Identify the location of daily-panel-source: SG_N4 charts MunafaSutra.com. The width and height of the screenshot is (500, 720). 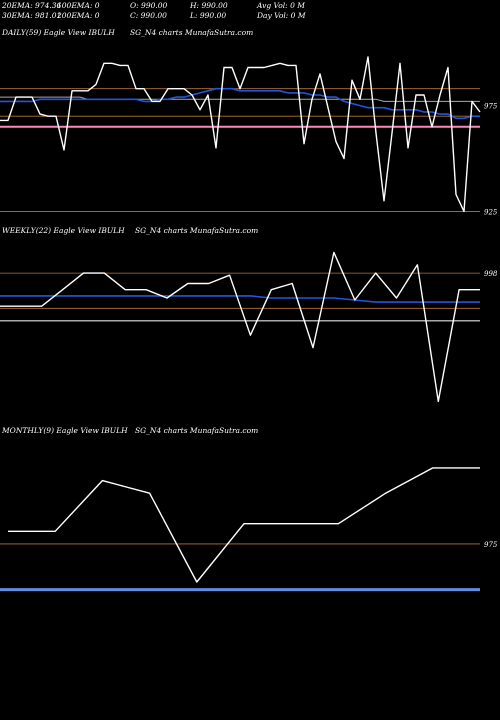
(192, 32).